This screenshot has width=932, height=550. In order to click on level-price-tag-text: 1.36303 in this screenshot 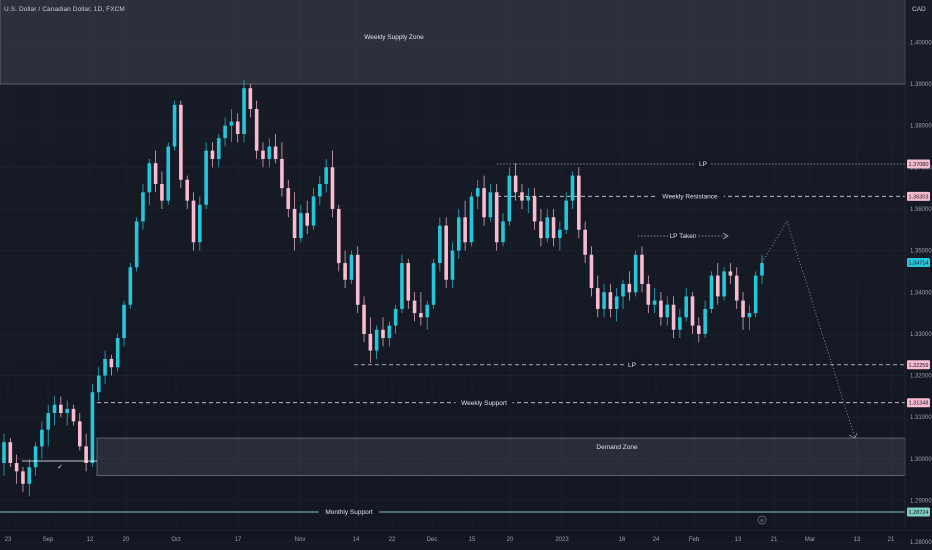, I will do `click(919, 197)`.